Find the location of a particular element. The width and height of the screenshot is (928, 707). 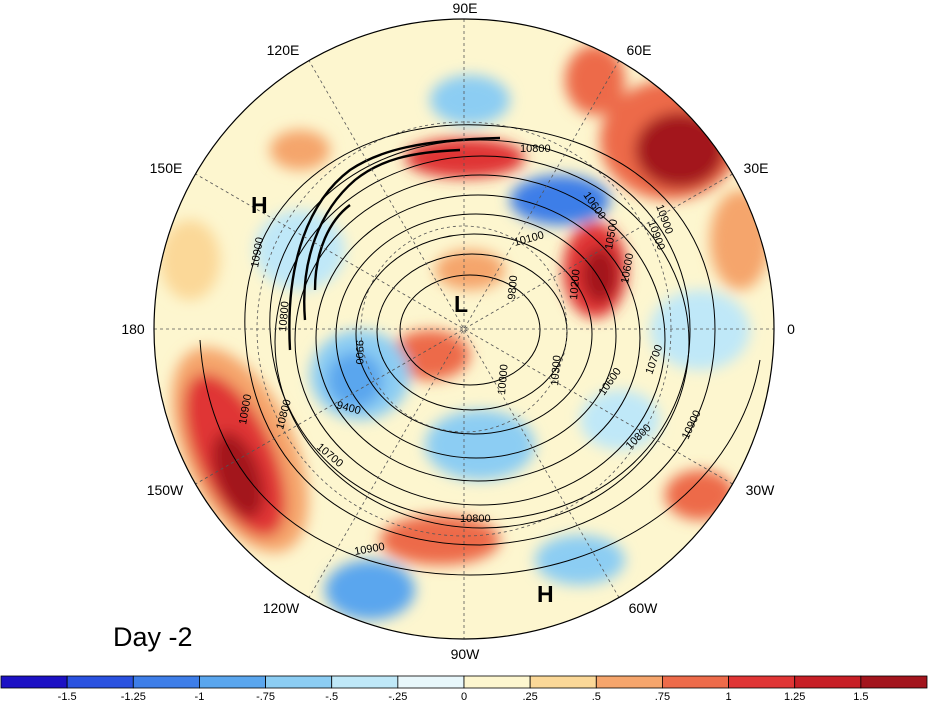

longitude-label: 150W is located at coordinates (165, 490).